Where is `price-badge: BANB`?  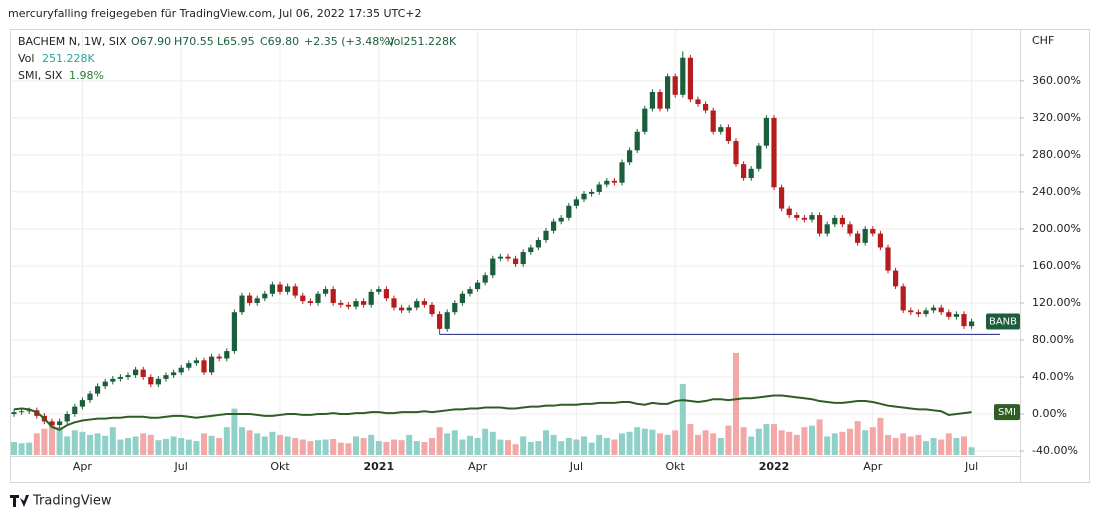
price-badge: BANB is located at coordinates (1003, 321).